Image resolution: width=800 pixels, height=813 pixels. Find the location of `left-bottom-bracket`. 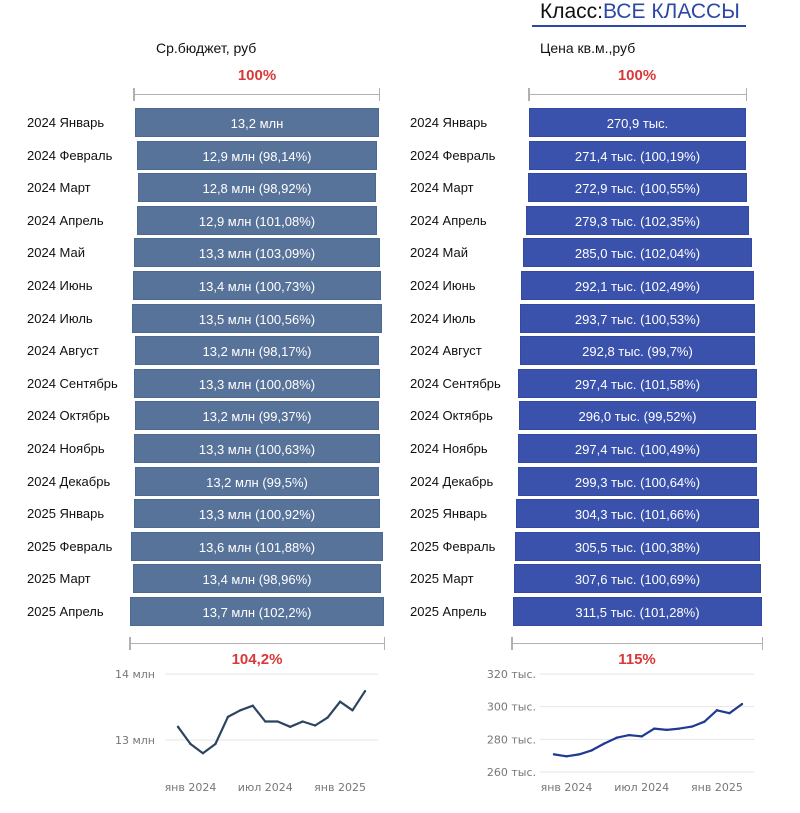

left-bottom-bracket is located at coordinates (257, 643).